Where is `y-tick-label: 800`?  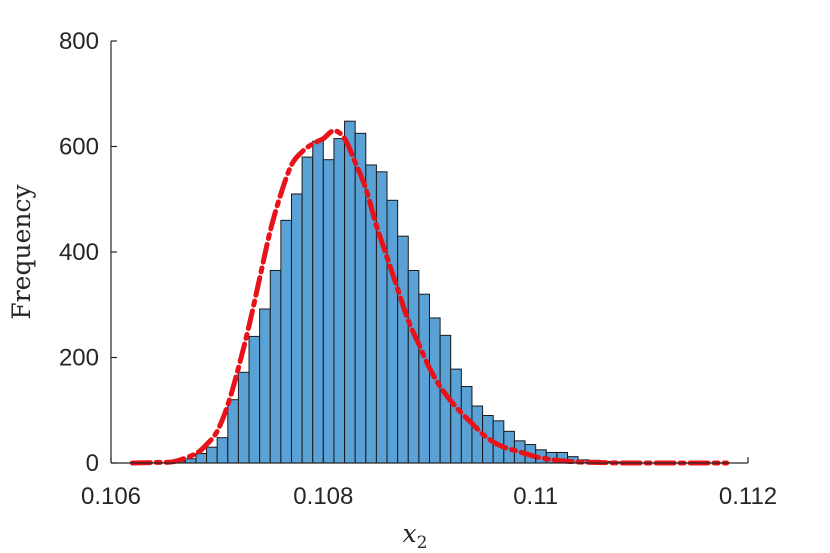 y-tick-label: 800 is located at coordinates (79, 41).